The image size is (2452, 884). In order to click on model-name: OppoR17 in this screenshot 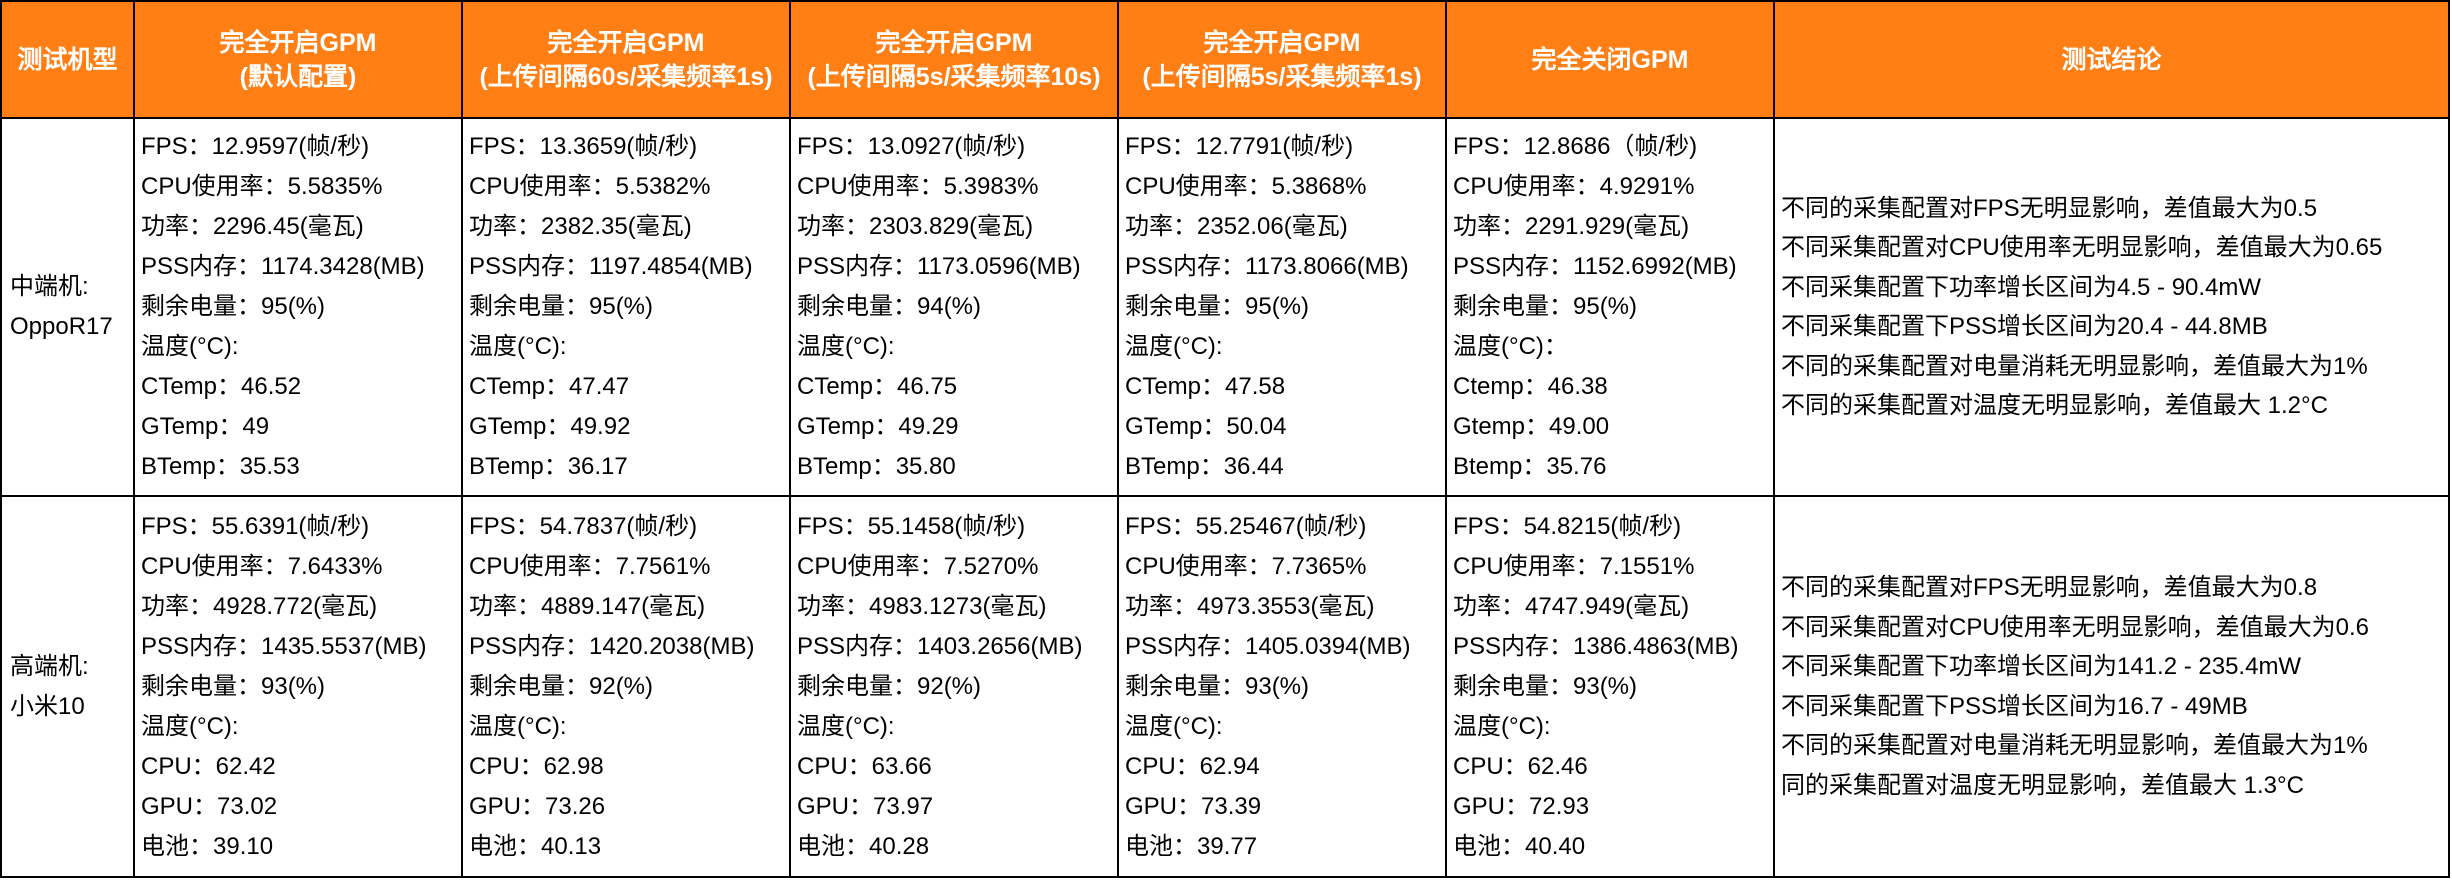, I will do `click(61, 326)`.